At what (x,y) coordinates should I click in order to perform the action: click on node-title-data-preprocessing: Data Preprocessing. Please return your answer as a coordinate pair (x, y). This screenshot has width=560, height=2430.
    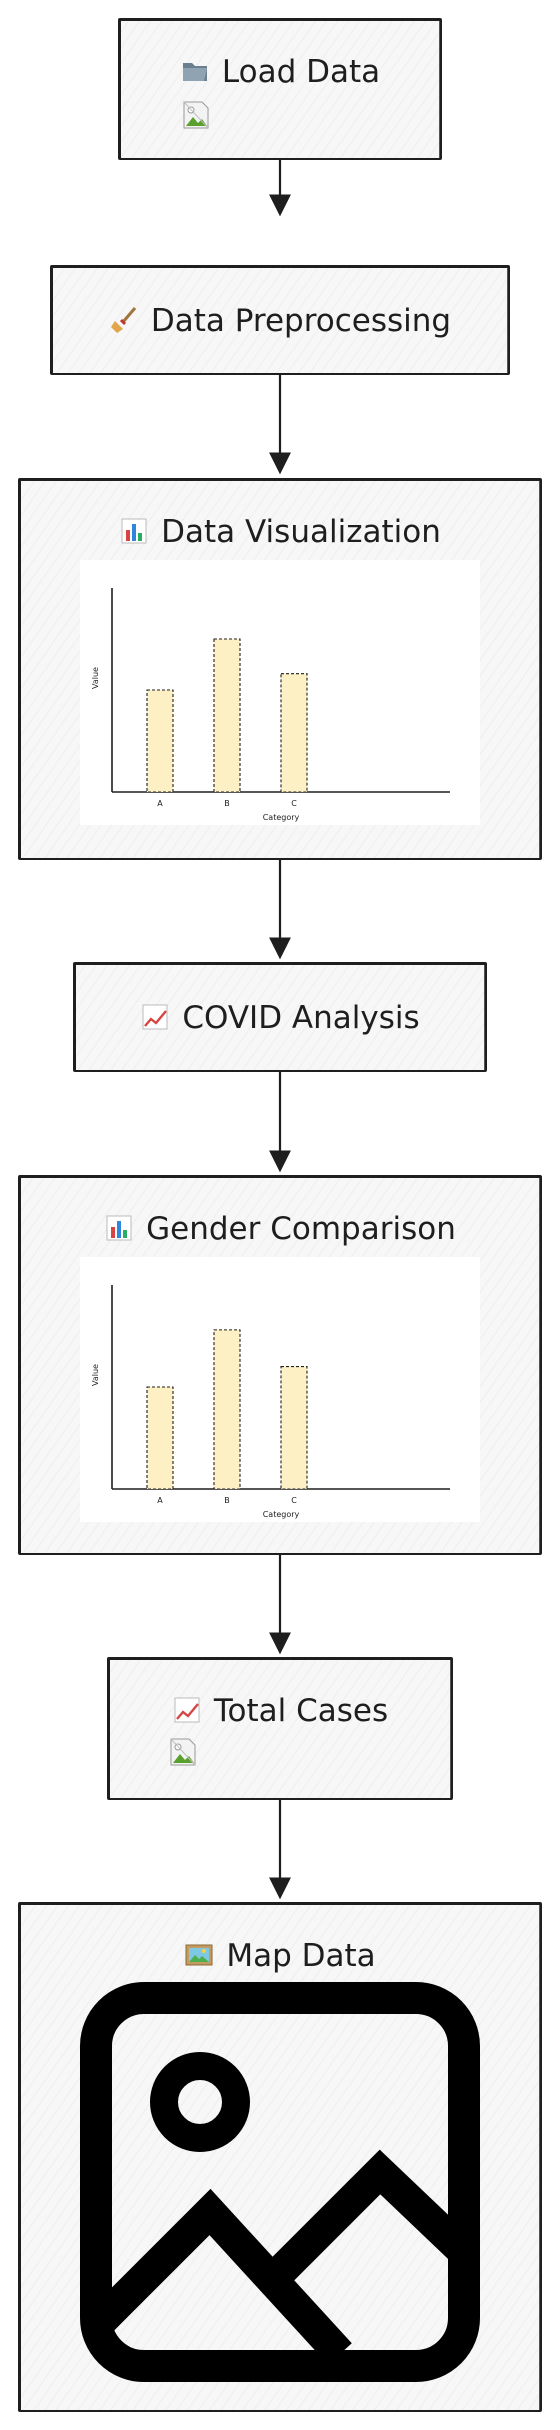
    Looking at the image, I should click on (280, 321).